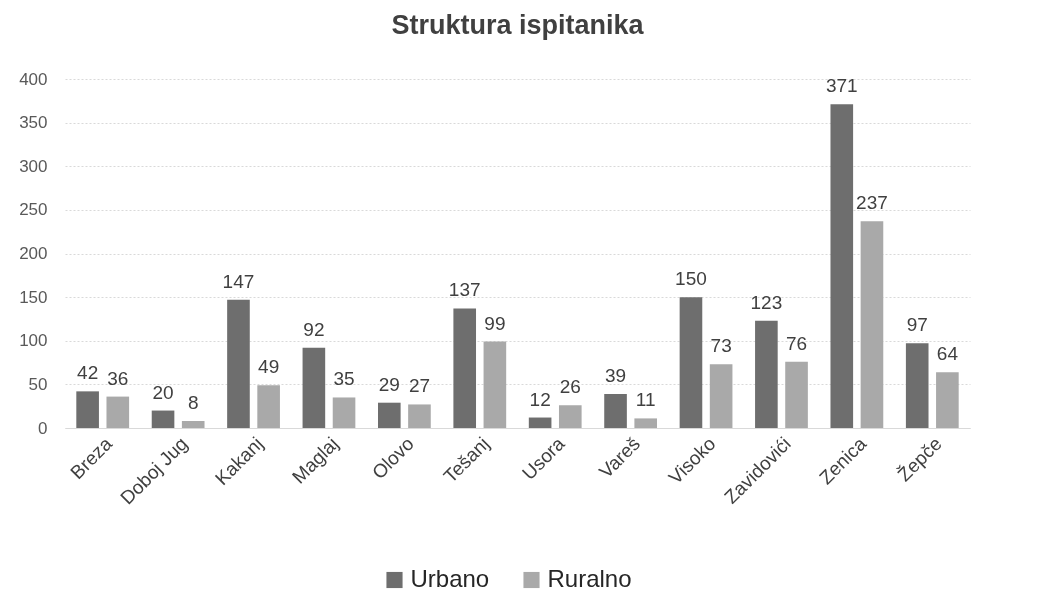 The image size is (1043, 606). What do you see at coordinates (33, 166) in the screenshot?
I see `y-tick-label: 300` at bounding box center [33, 166].